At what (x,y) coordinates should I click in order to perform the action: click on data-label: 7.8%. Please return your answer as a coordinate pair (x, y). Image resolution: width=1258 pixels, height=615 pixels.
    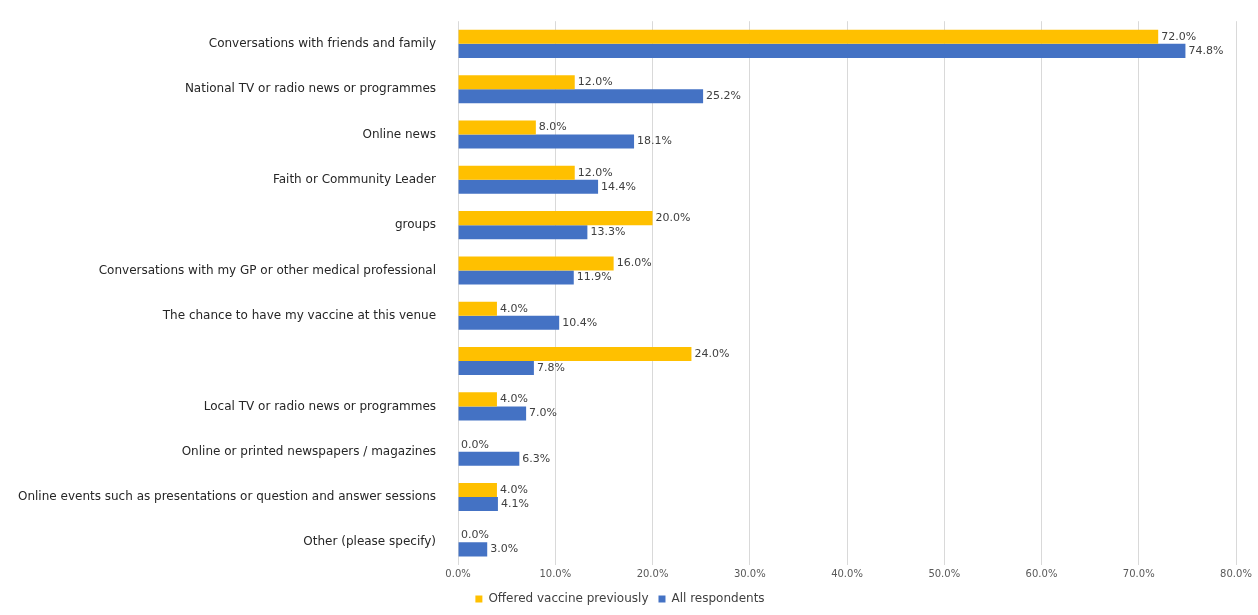
    Looking at the image, I should click on (550, 367).